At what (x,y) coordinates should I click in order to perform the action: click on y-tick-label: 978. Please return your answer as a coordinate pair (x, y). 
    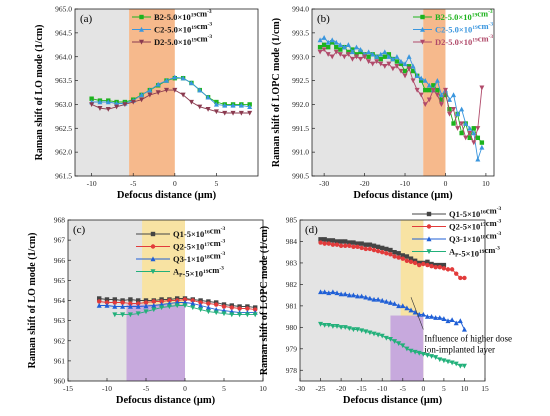
    Looking at the image, I should click on (292, 370).